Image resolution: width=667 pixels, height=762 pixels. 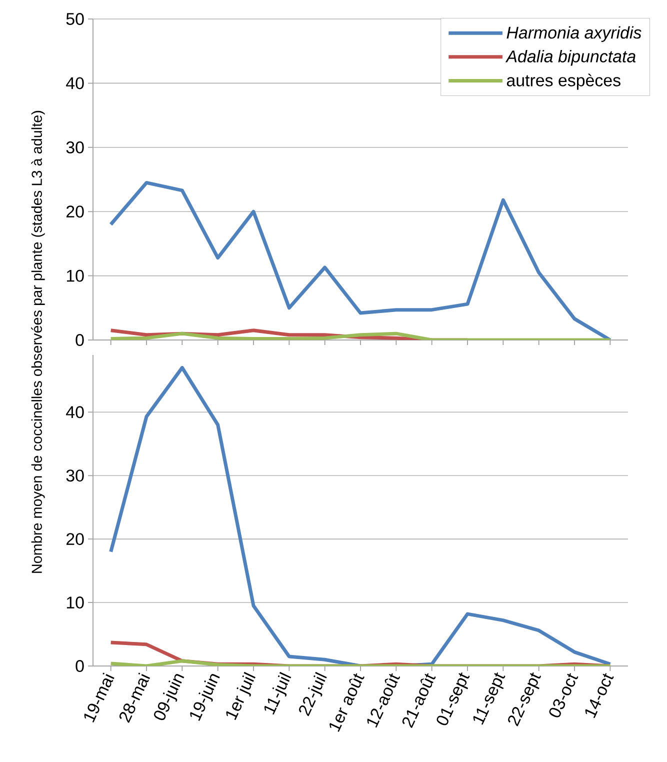 I want to click on legend-label: autres espèces, so click(x=563, y=82).